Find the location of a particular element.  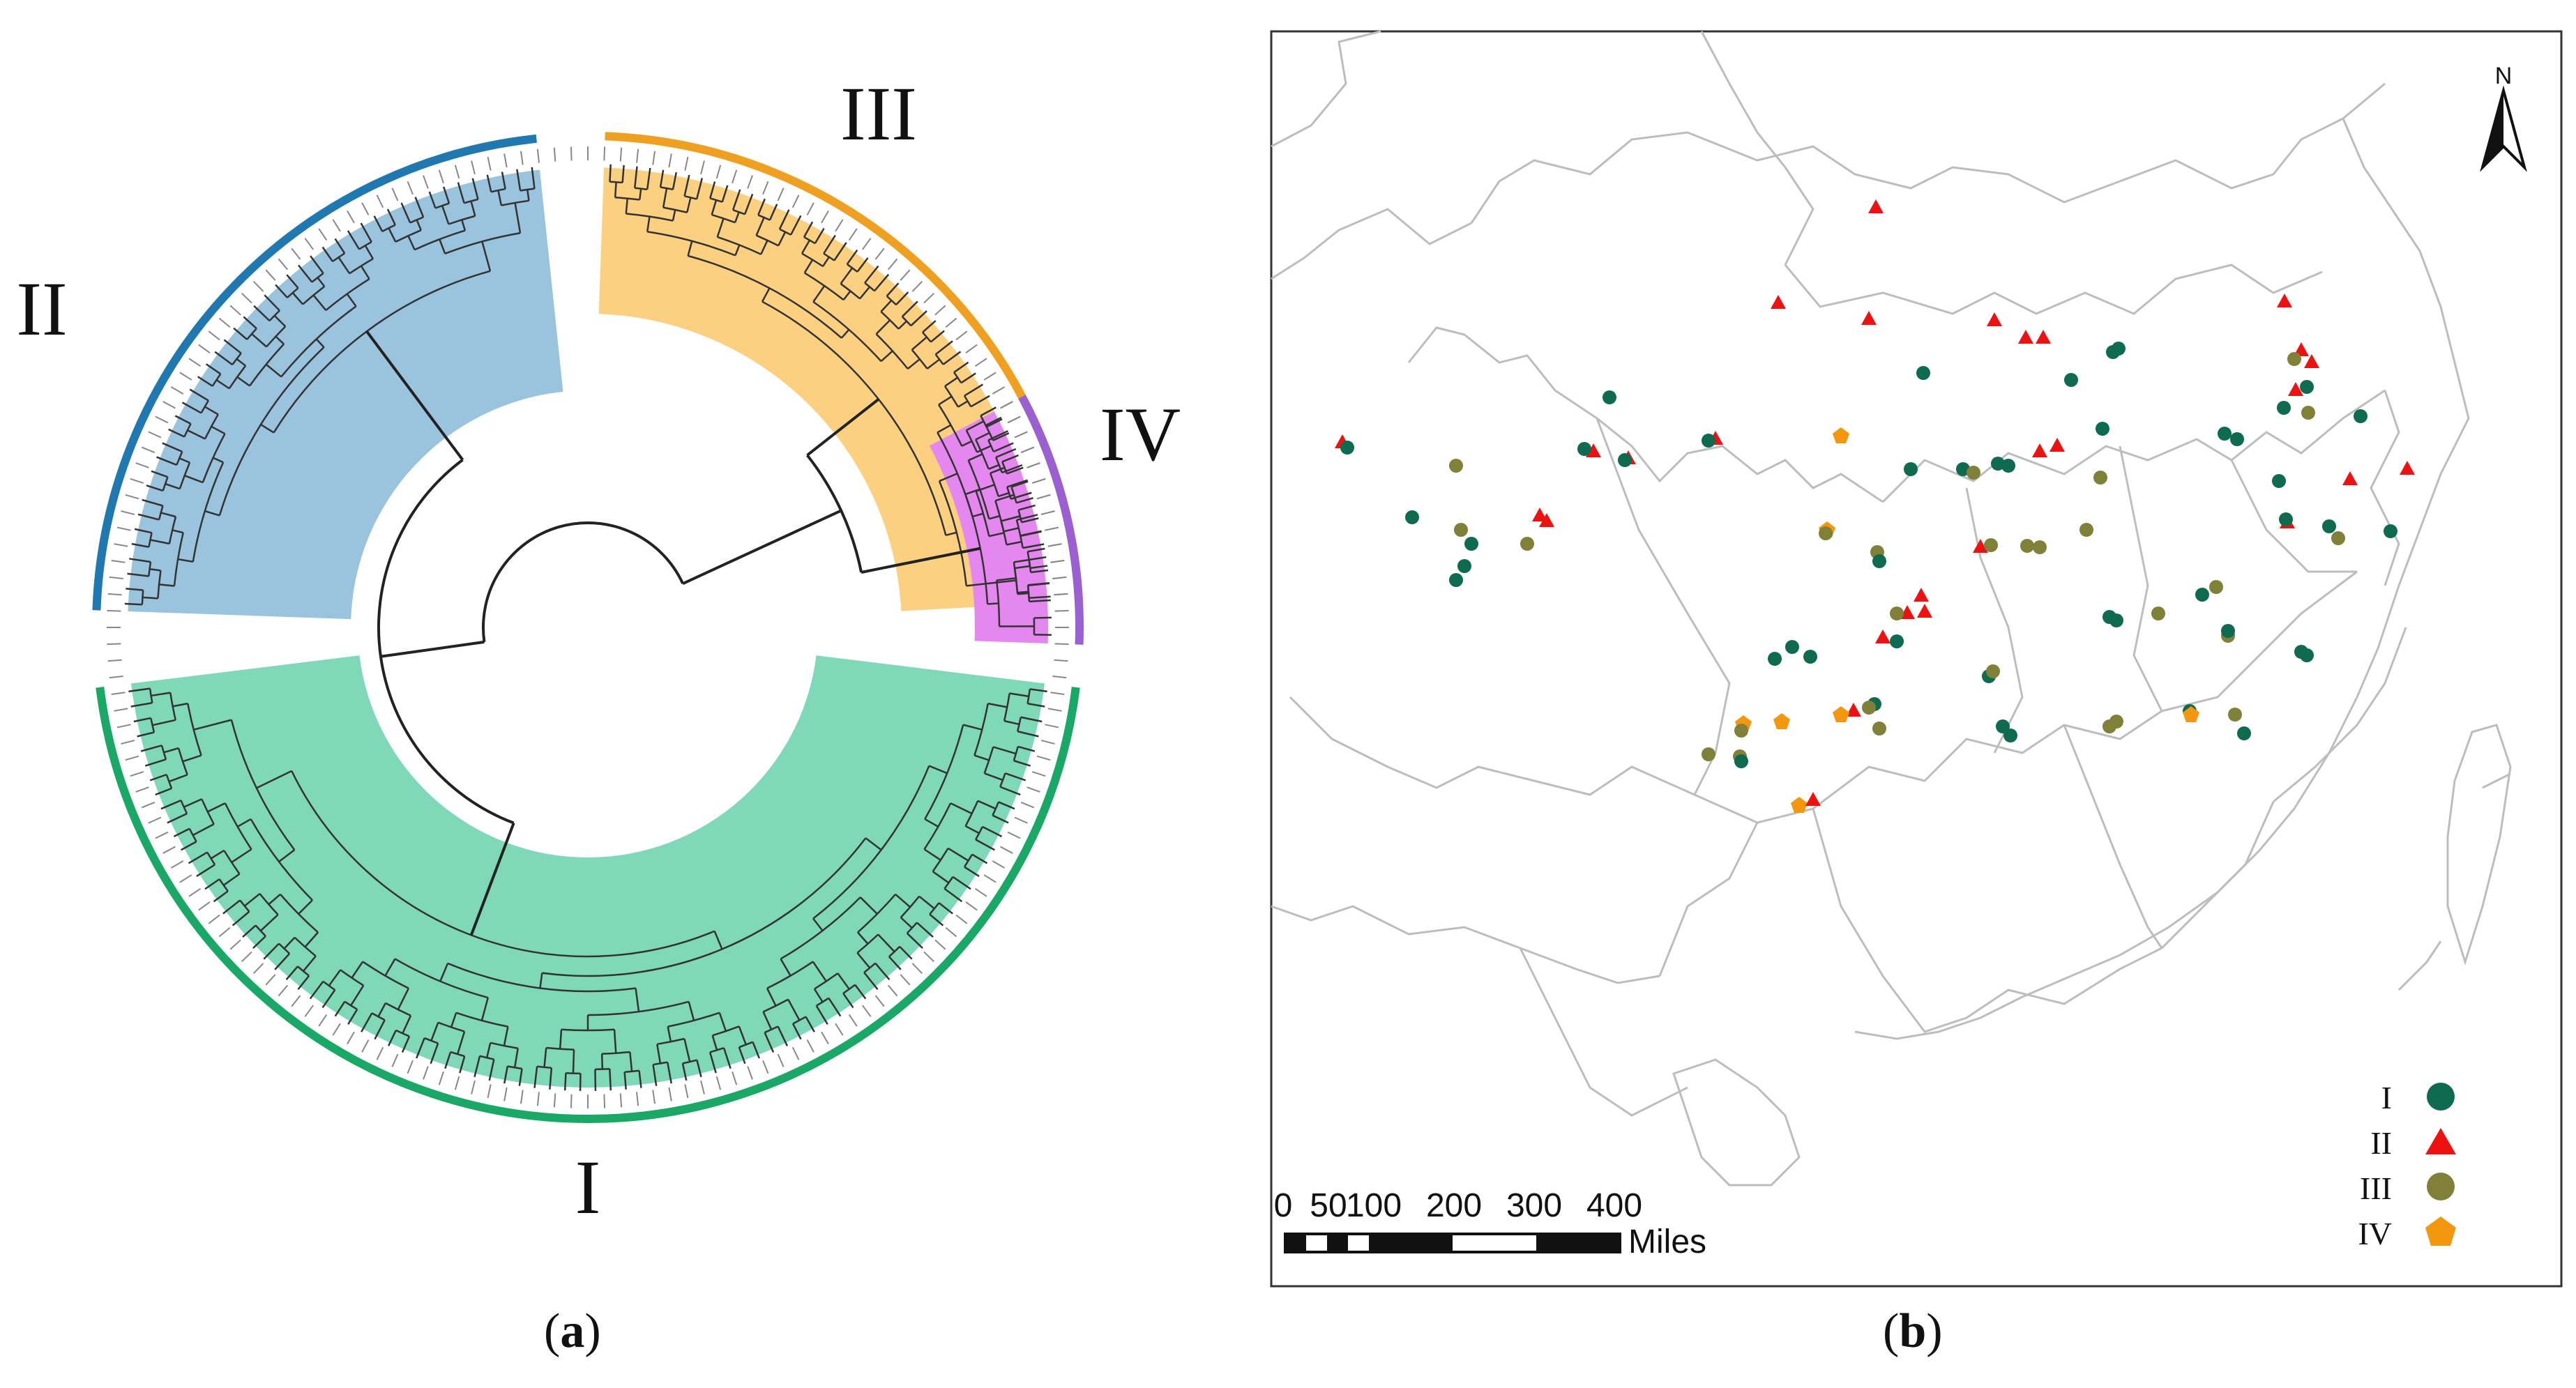

scale-label-300: 300 is located at coordinates (1534, 1205).